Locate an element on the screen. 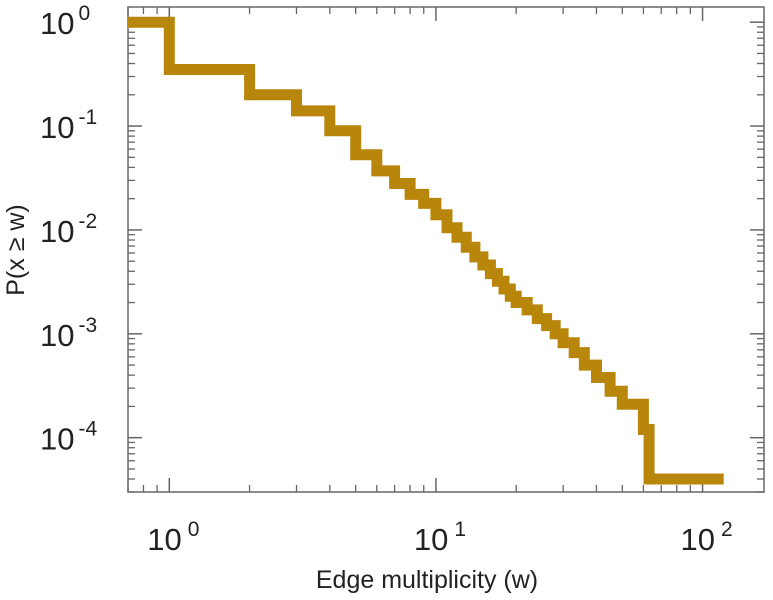 Image resolution: width=773 pixels, height=600 pixels. x-tick-label: 10 1 is located at coordinates (440, 537).